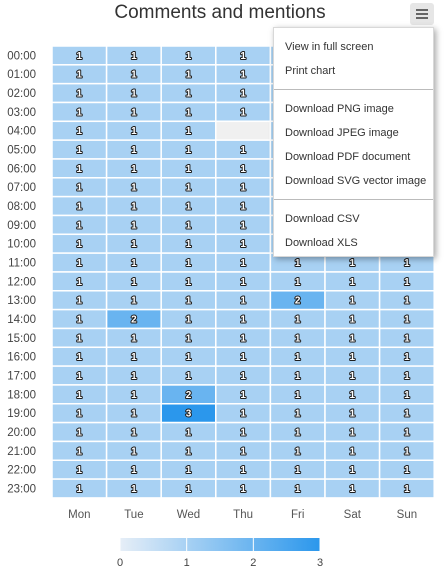  I want to click on y-axis-tick-label: 05:00, so click(21, 151).